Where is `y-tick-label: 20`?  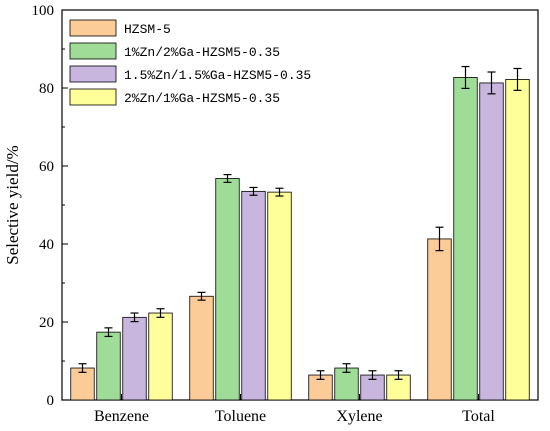 y-tick-label: 20 is located at coordinates (46, 323).